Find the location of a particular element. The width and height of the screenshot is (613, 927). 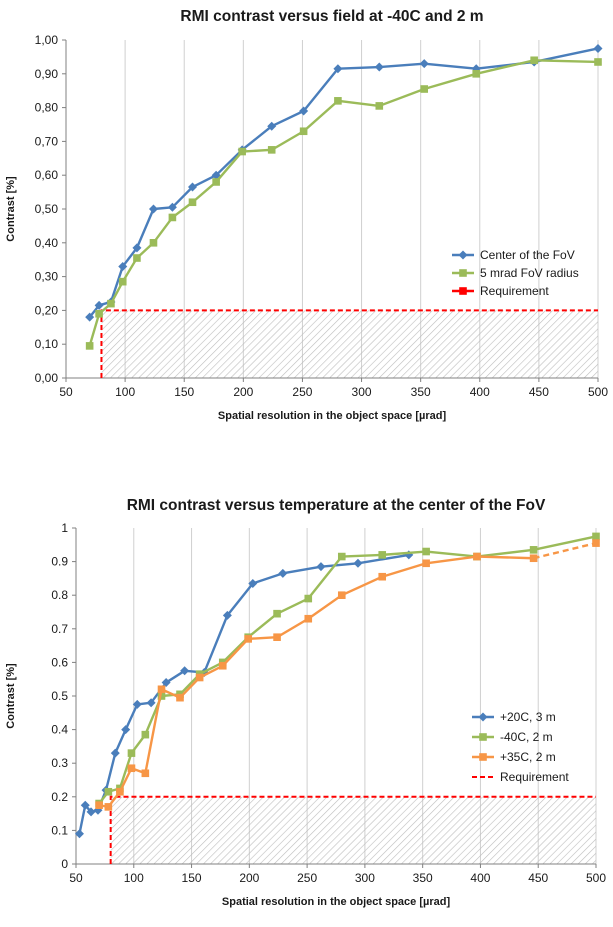

chart2-legend-item: -40C, 2 m is located at coordinates (512, 737).